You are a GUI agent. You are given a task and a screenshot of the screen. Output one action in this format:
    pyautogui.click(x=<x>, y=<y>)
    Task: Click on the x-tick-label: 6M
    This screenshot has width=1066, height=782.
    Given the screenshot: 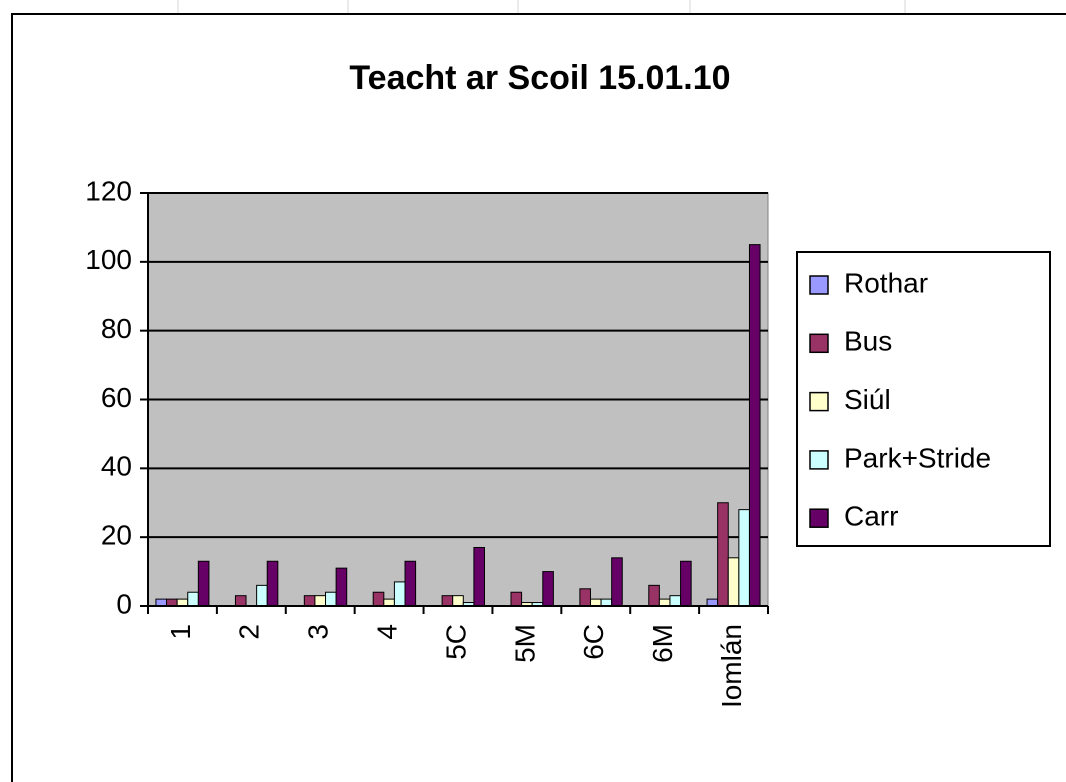 What is the action you would take?
    pyautogui.click(x=662, y=643)
    